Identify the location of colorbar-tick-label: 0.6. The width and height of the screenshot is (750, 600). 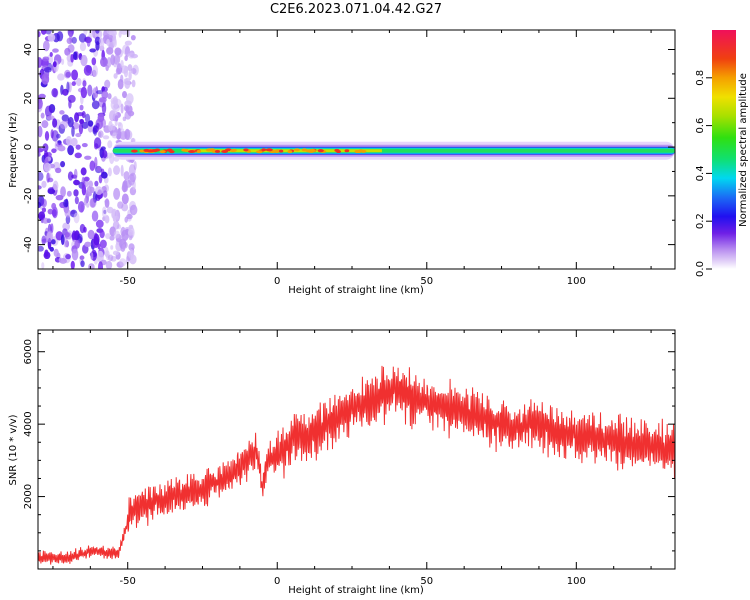
(700, 126).